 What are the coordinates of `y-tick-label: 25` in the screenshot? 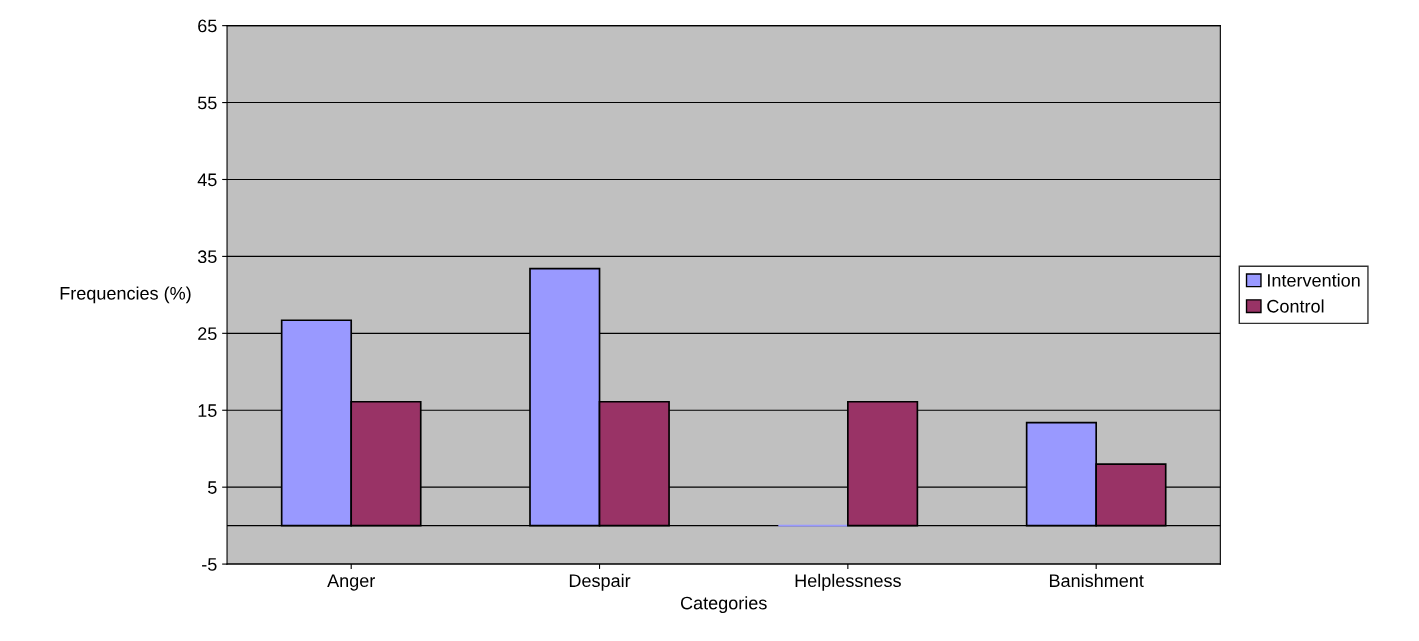 It's located at (207, 334).